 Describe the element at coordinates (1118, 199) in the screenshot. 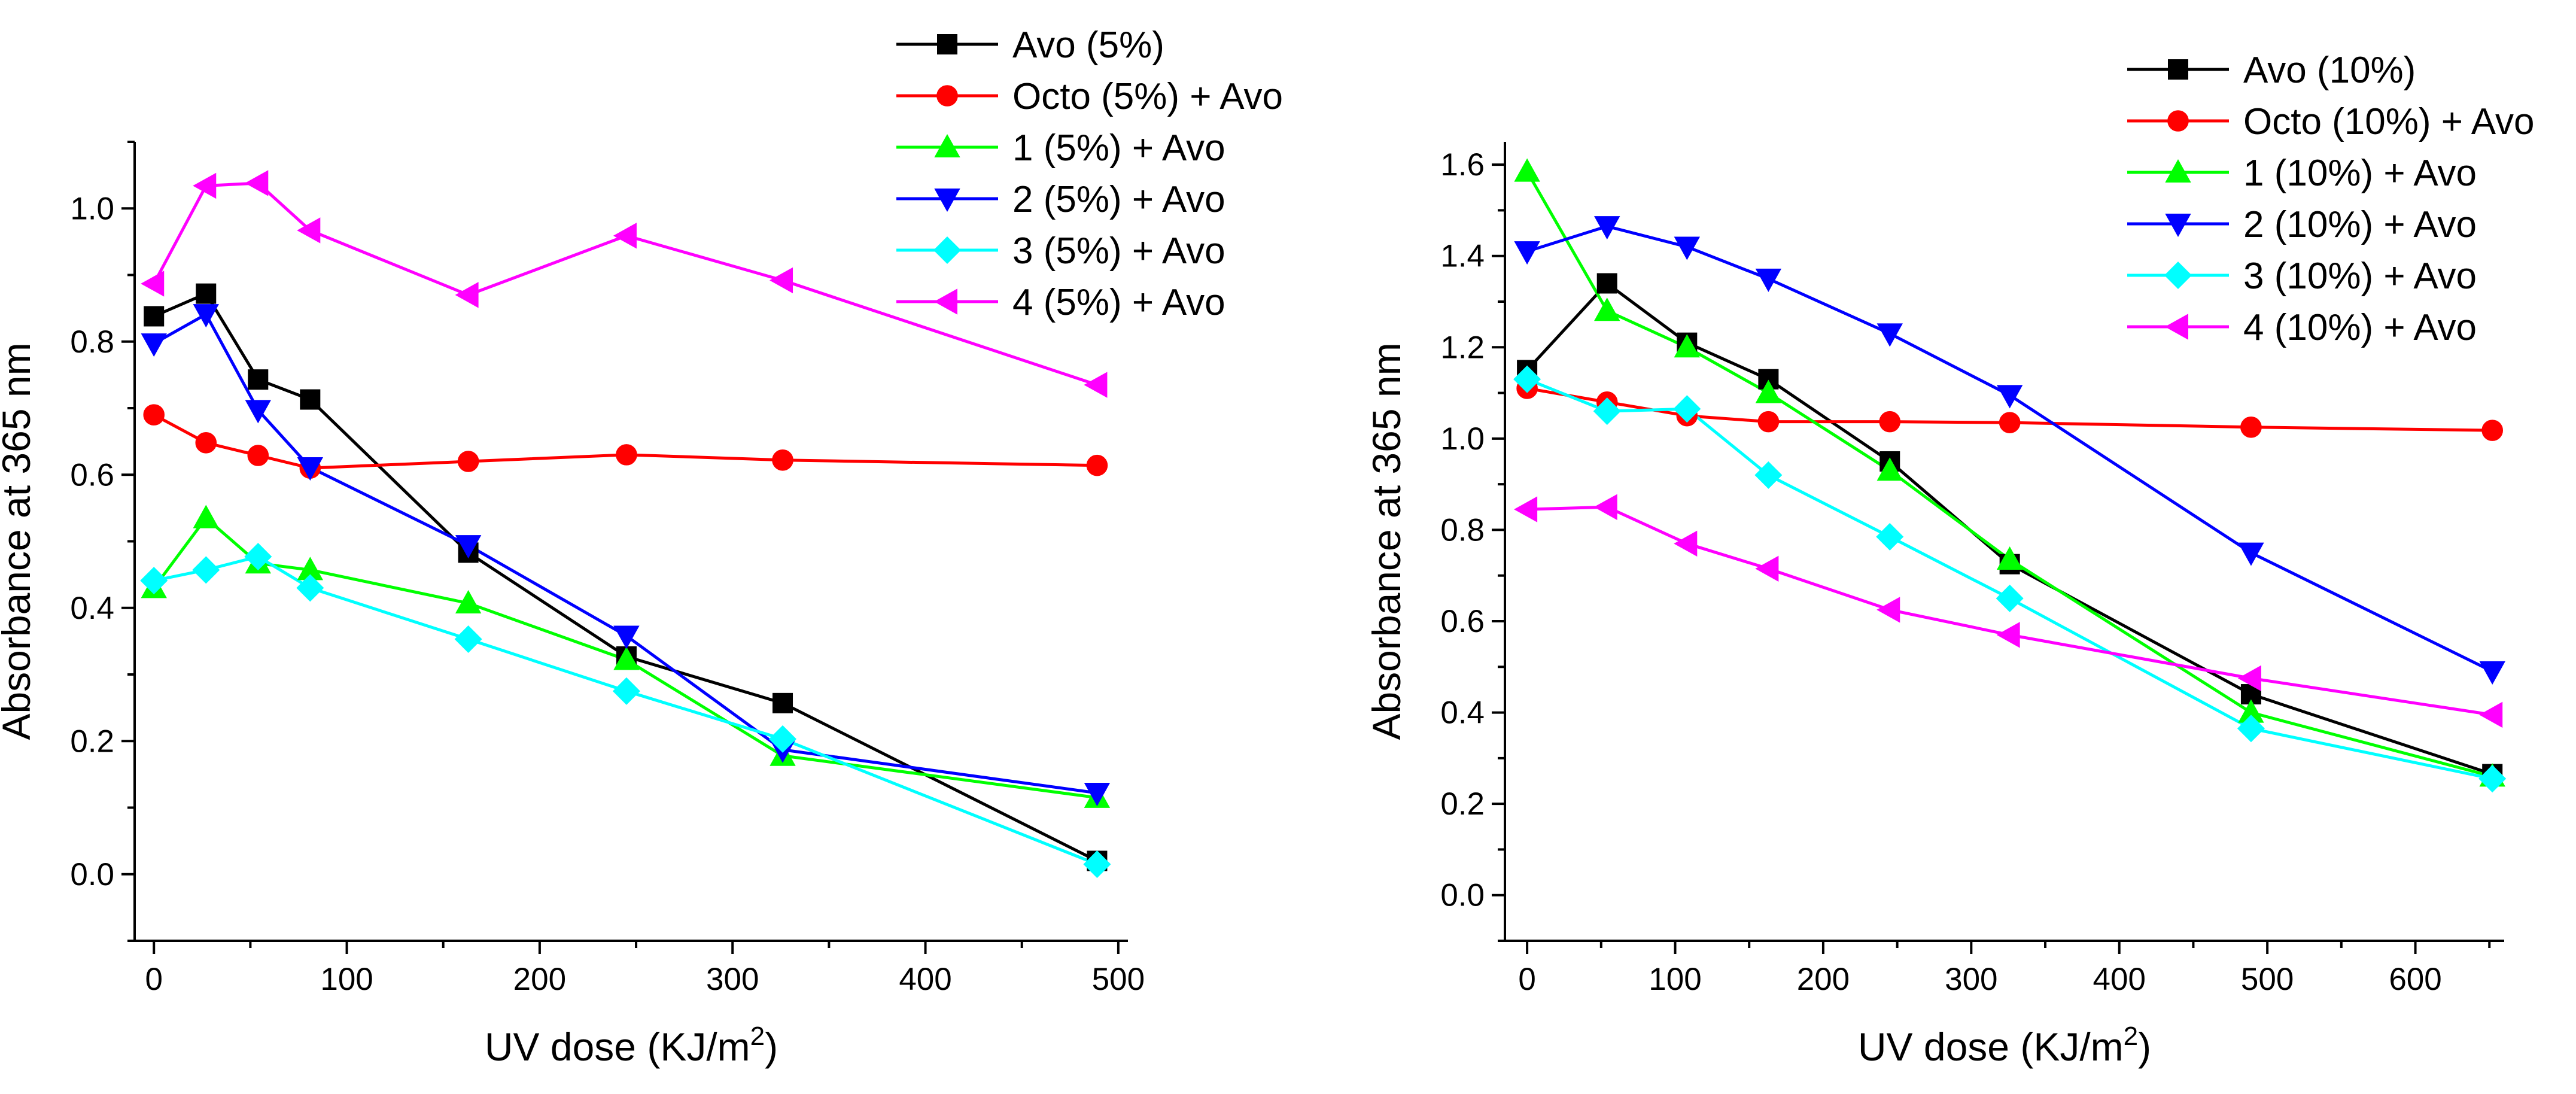

I see `legend-label-3: 2 (5%) + Avo` at that location.